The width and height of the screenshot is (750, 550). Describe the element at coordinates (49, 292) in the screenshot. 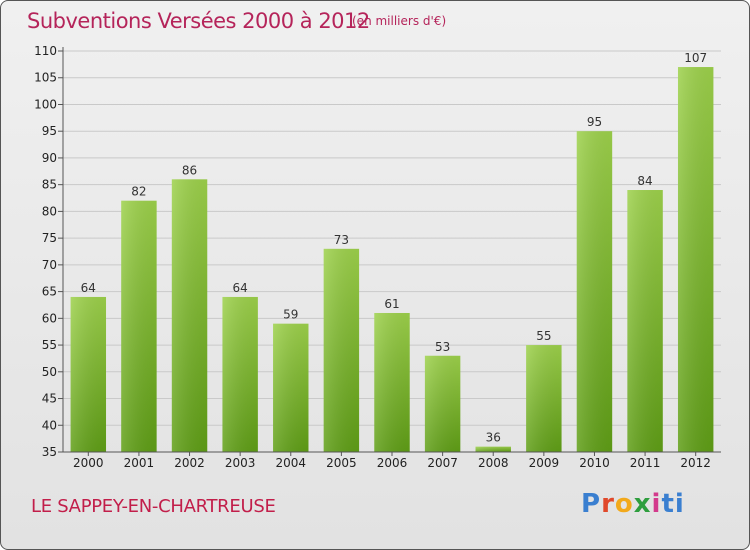

I see `y-tick-label: 65` at that location.